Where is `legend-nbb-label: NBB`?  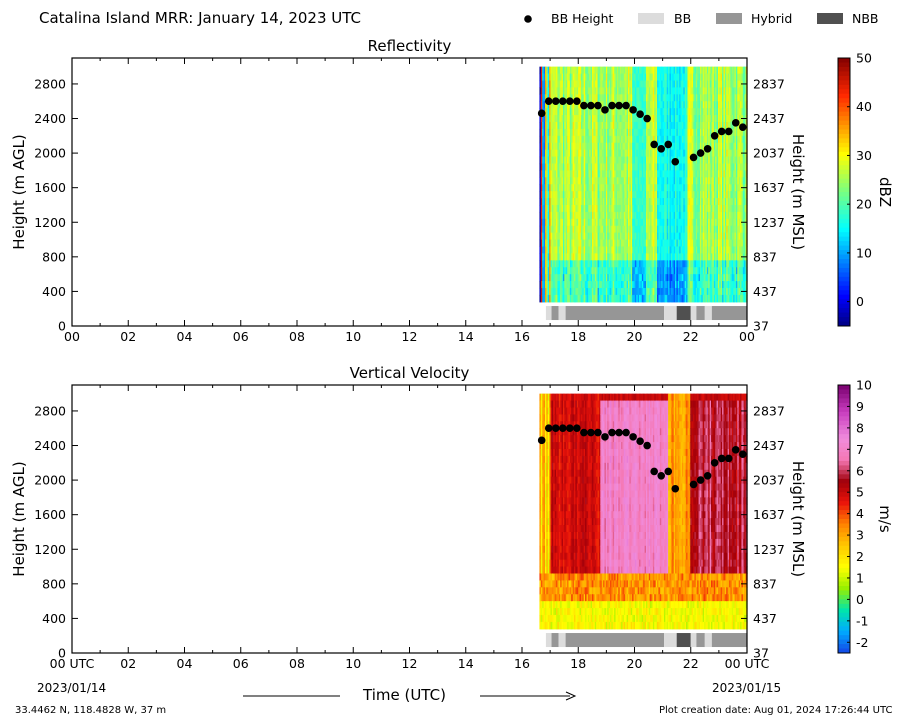
legend-nbb-label: NBB is located at coordinates (865, 18).